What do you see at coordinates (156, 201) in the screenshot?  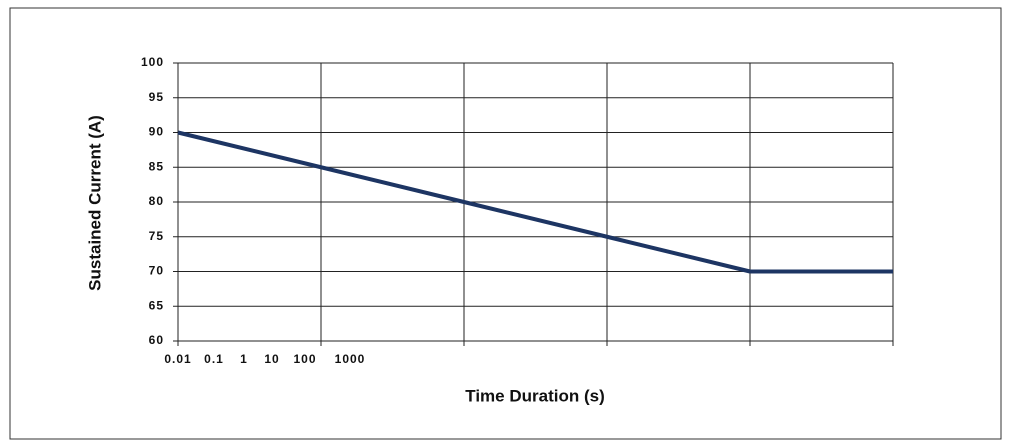 I see `y-tick-label: 80` at bounding box center [156, 201].